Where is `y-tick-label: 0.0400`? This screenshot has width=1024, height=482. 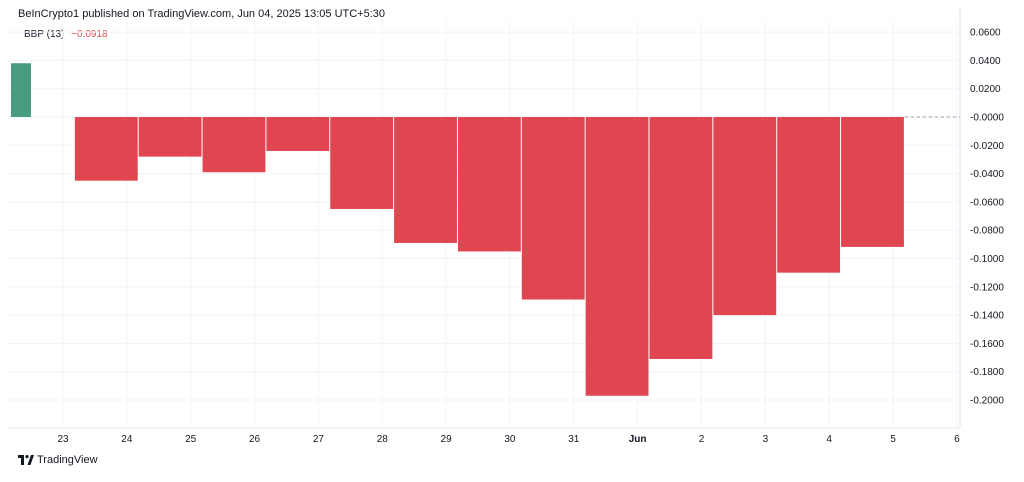
y-tick-label: 0.0400 is located at coordinates (985, 61).